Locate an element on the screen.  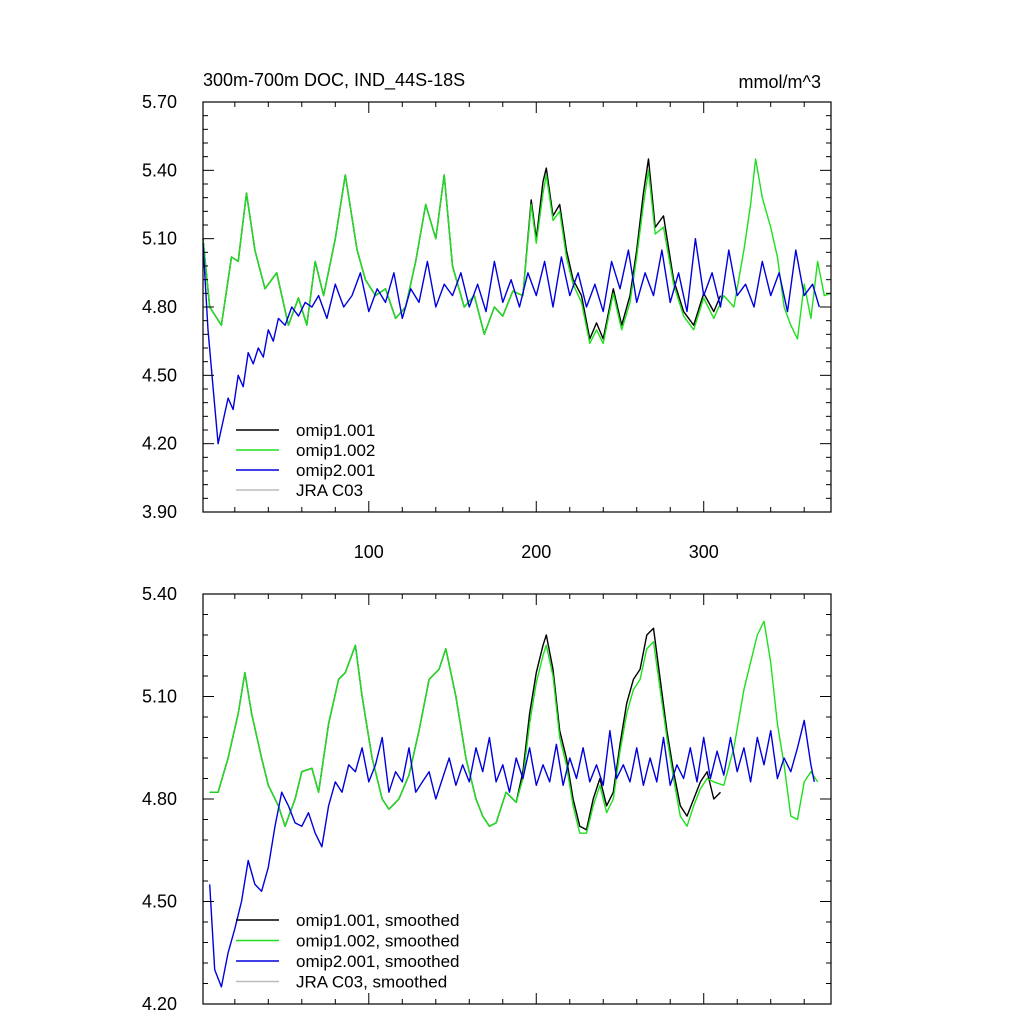
top-y-tick-label: 4.50 is located at coordinates (159, 375).